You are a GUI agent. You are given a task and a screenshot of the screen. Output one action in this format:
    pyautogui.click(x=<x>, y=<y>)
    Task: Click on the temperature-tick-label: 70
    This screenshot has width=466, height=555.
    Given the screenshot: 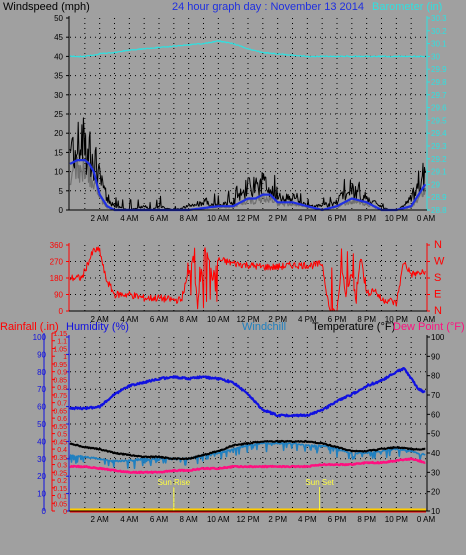 What is the action you would take?
    pyautogui.click(x=435, y=395)
    